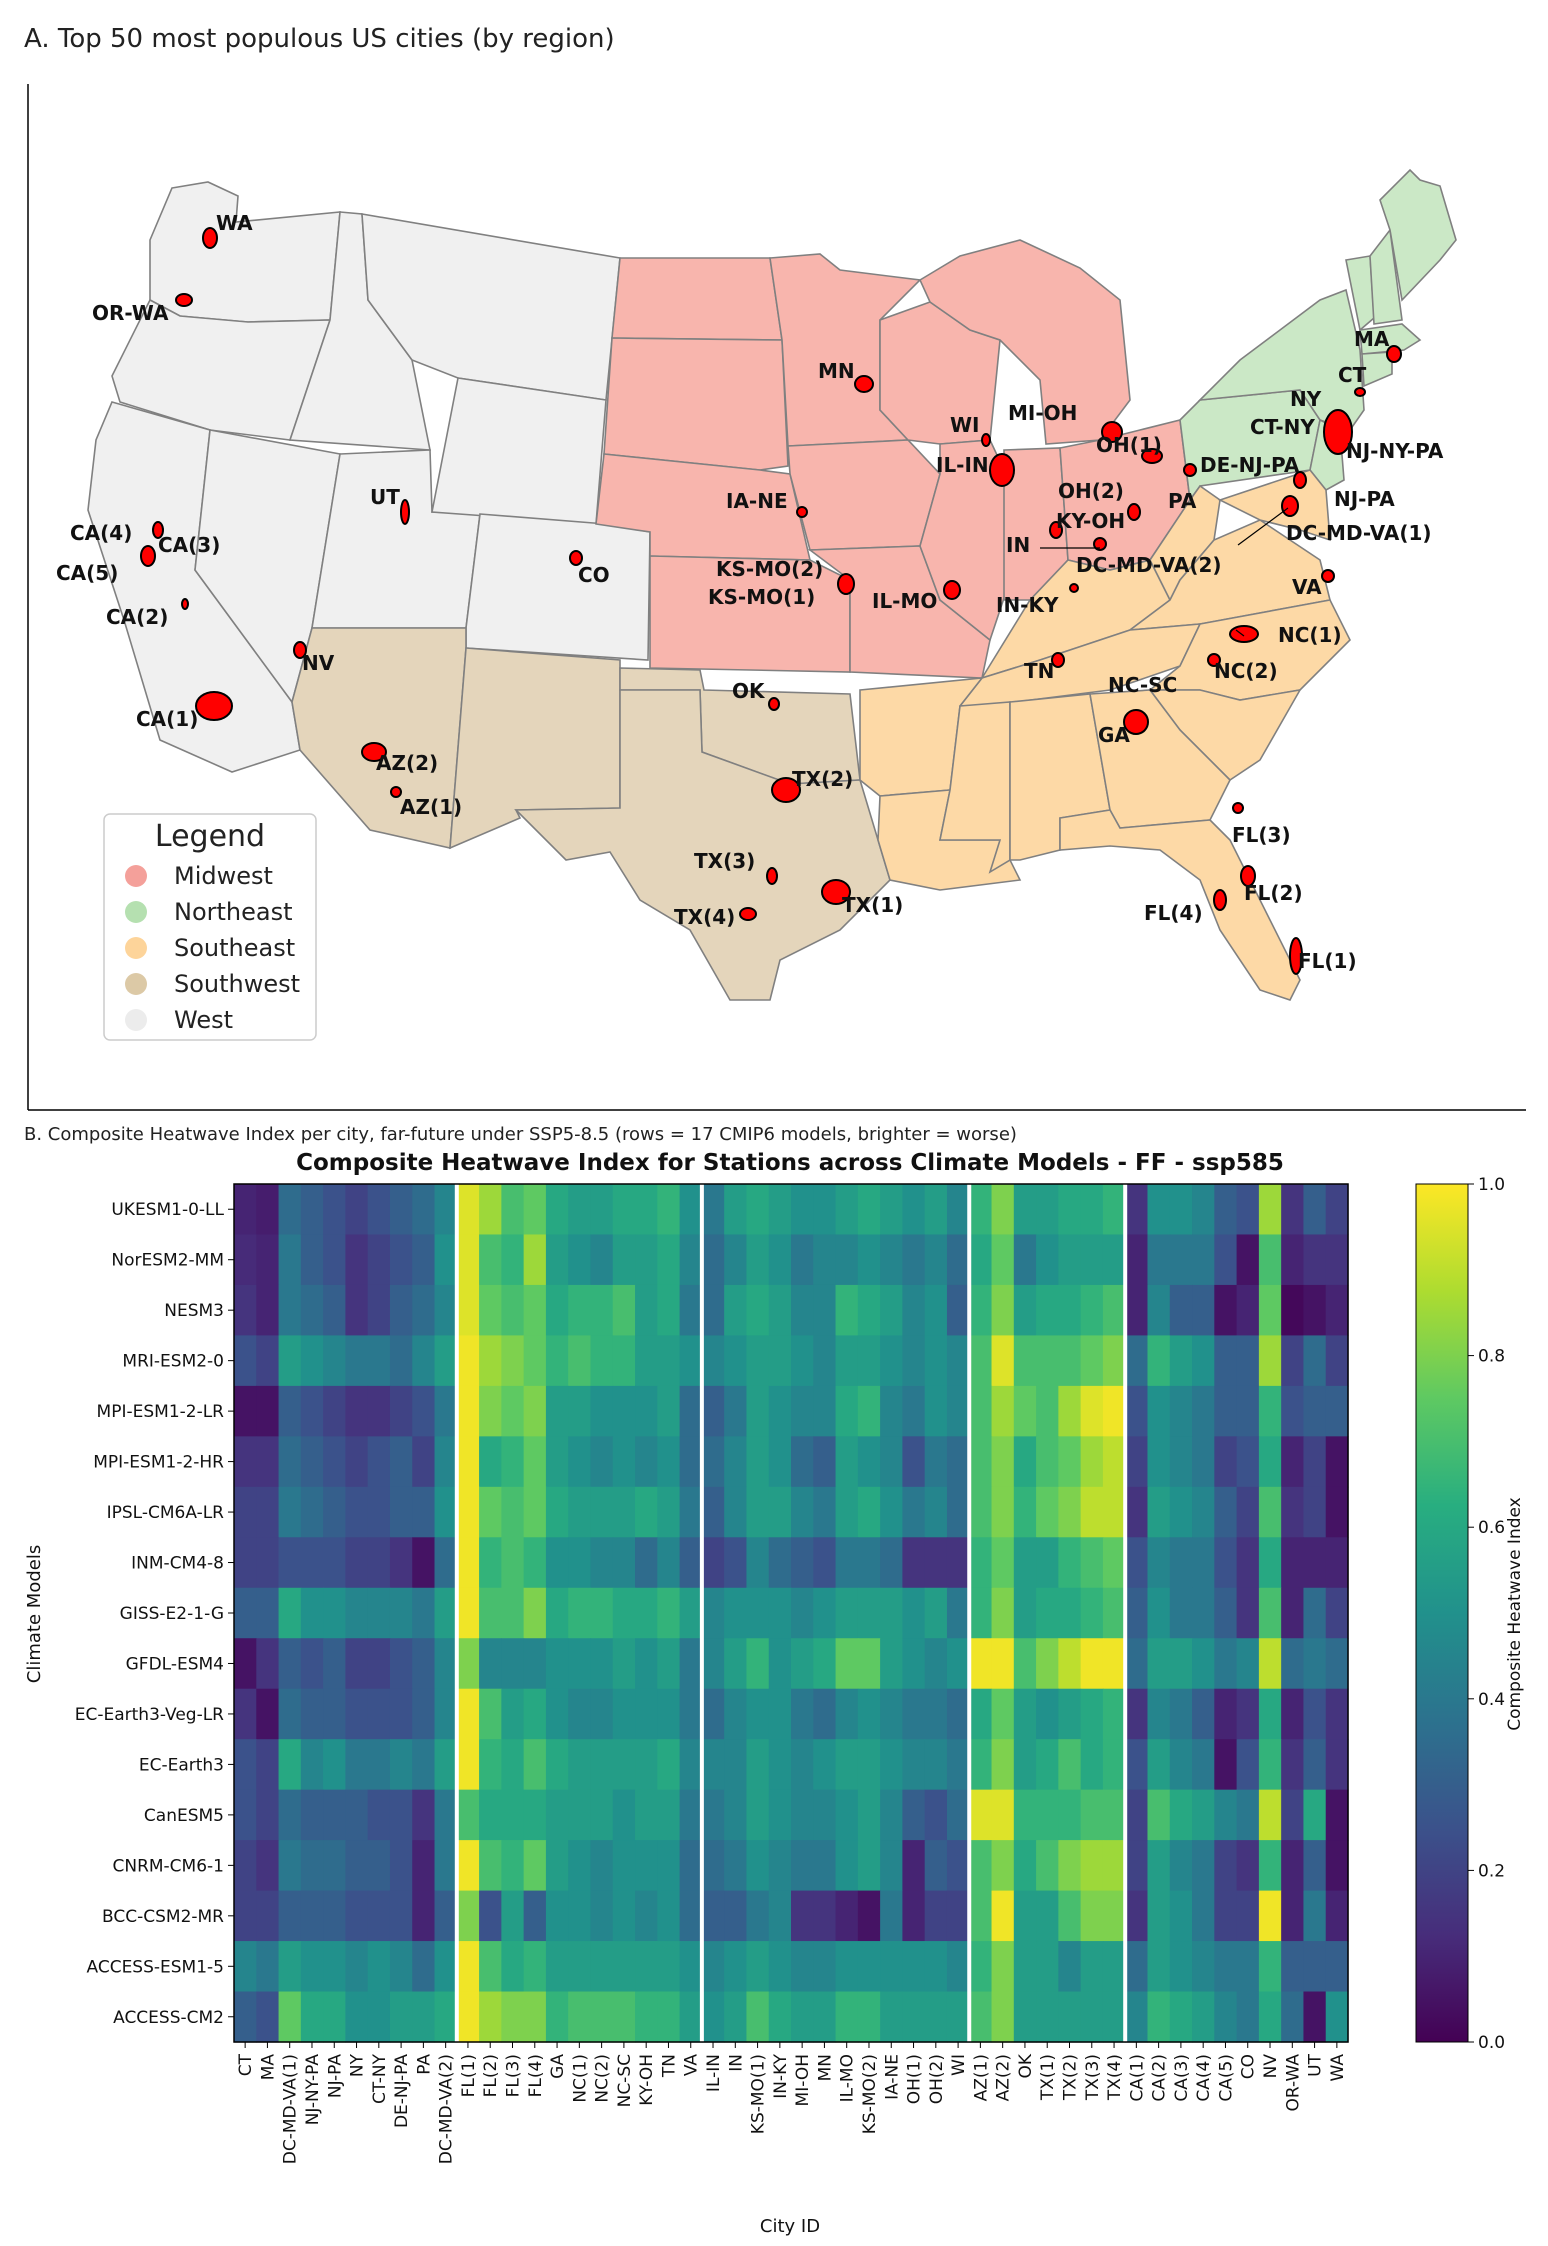 This screenshot has height=2246, width=1548. Describe the element at coordinates (724, 861) in the screenshot. I see `city-label-tx3: TX(3)` at that location.